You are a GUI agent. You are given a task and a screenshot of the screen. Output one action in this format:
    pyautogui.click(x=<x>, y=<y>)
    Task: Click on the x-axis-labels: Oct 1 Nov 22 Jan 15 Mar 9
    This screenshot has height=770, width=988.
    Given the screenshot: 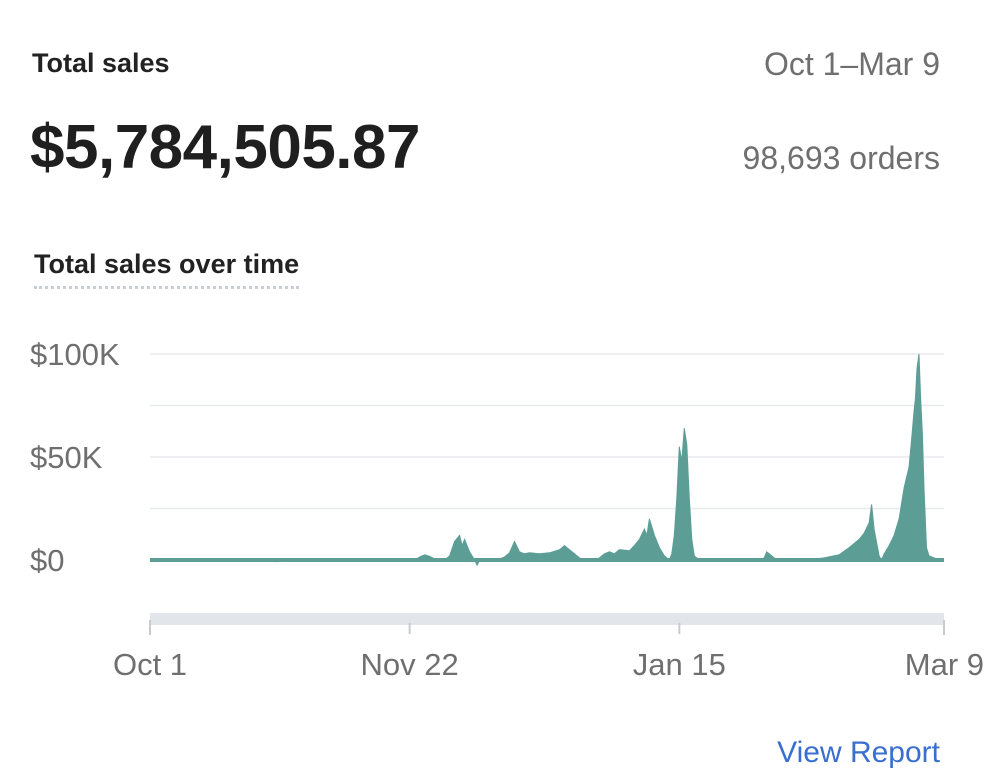 What is the action you would take?
    pyautogui.click(x=548, y=652)
    